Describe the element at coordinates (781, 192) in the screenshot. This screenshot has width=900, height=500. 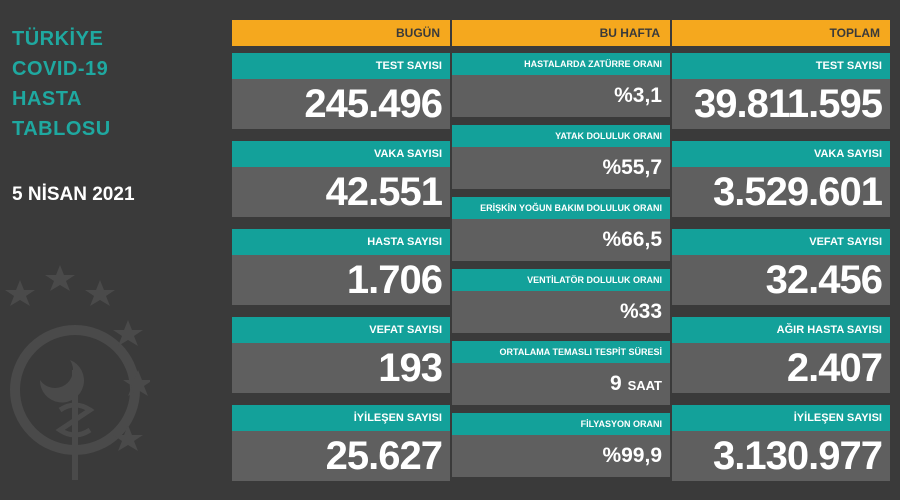
I see `total-case-value: 3.529.601` at that location.